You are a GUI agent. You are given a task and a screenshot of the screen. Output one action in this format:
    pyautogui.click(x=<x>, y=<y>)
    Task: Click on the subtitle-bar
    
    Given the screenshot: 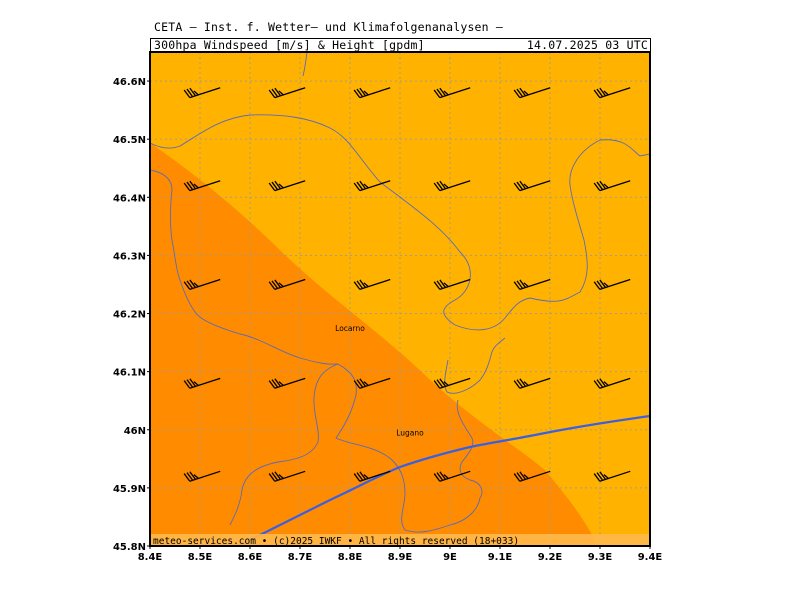 What is the action you would take?
    pyautogui.click(x=400, y=45)
    